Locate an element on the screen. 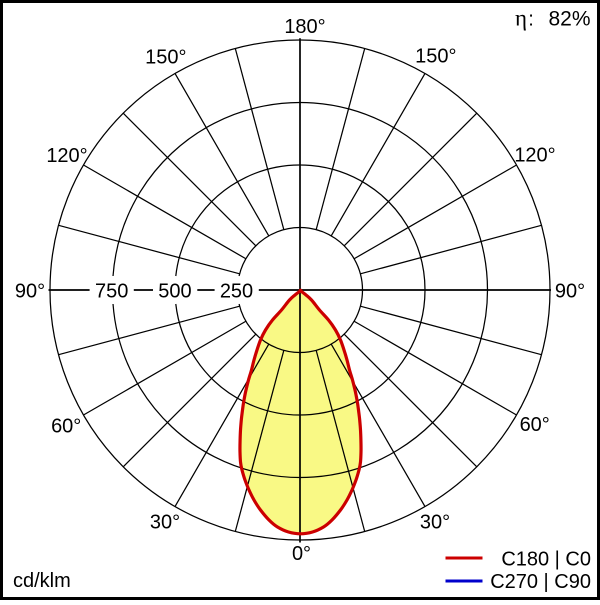 The image size is (600, 605). svg-text: 82% is located at coordinates (569, 18).